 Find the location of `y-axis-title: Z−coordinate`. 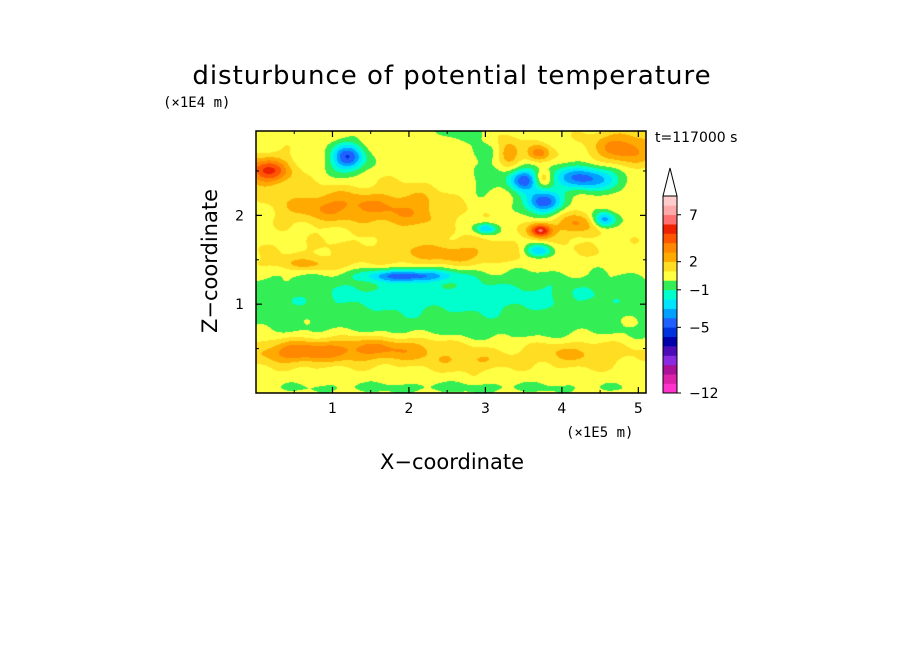

y-axis-title: Z−coordinate is located at coordinates (210, 261).